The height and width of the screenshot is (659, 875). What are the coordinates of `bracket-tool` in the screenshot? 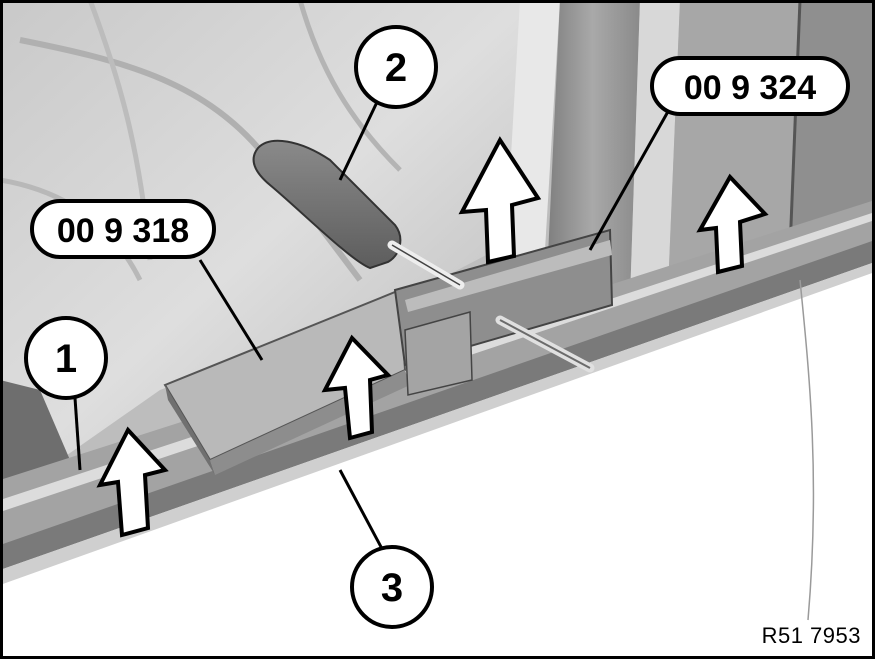 It's located at (503, 312).